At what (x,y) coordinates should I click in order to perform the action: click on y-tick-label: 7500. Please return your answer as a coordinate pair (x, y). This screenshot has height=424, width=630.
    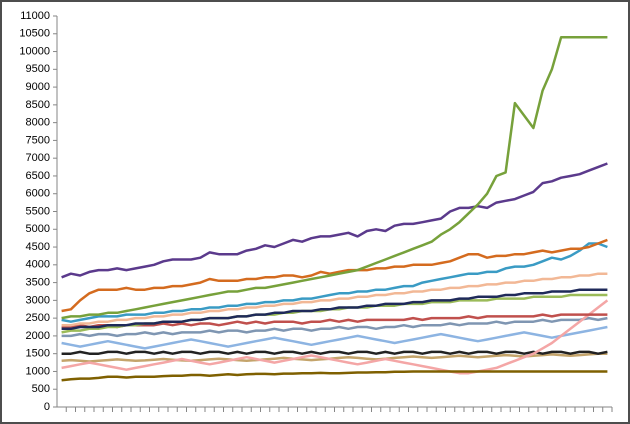
    Looking at the image, I should click on (38, 140).